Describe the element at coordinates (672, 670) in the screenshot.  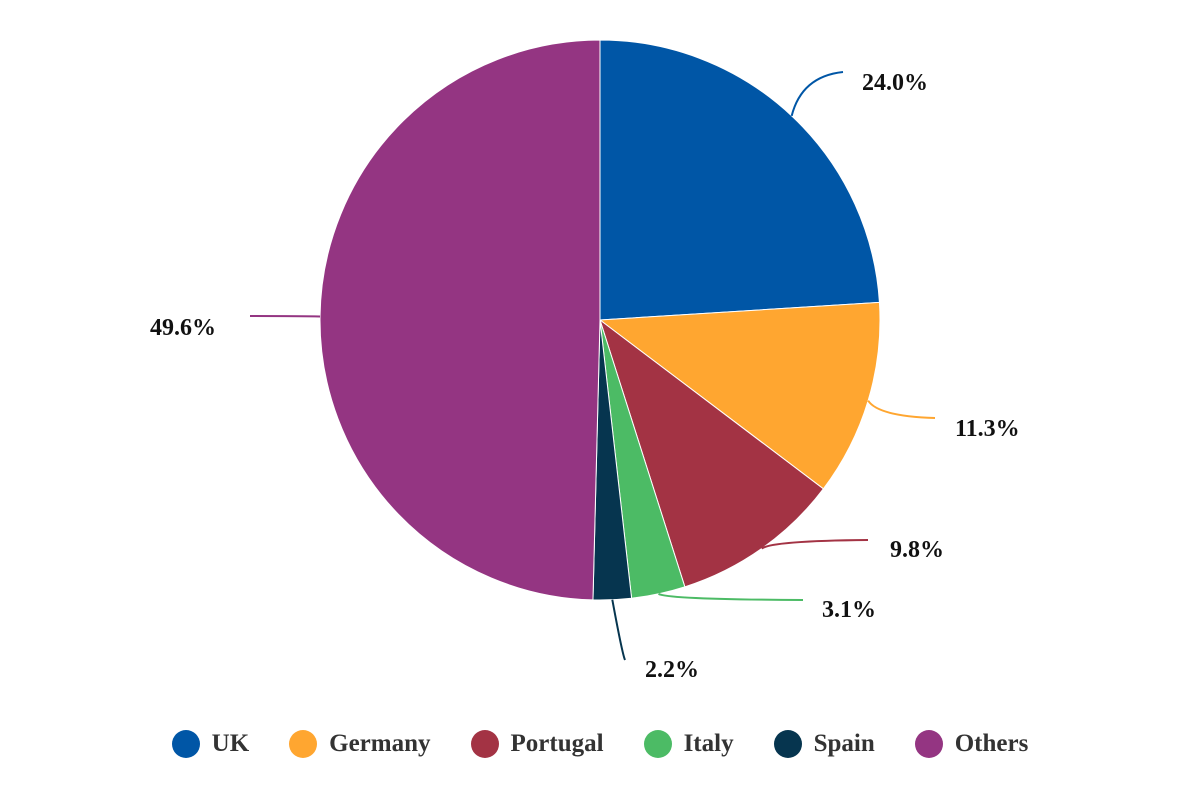
I see `data-label-spain: 2.2%` at that location.